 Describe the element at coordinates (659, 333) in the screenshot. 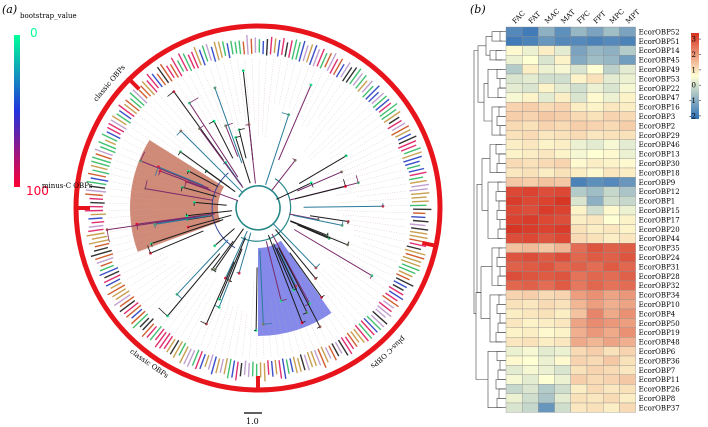

I see `heatmap-row-label: EcorOBP19` at that location.